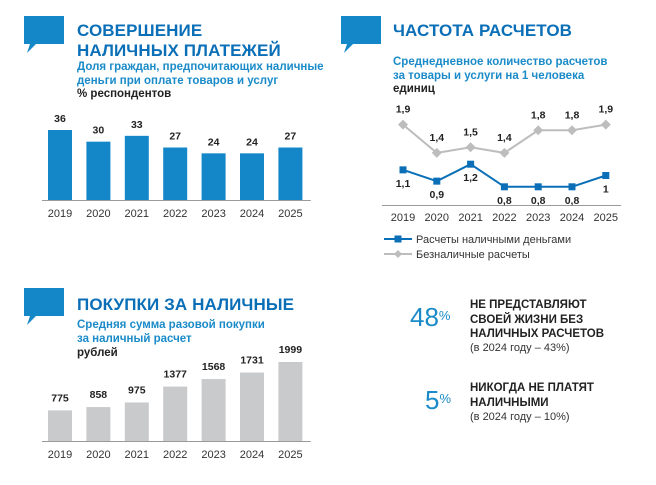 Image resolution: width=656 pixels, height=485 pixels. What do you see at coordinates (403, 184) in the screenshot?
I see `data-label: 1,1` at bounding box center [403, 184].